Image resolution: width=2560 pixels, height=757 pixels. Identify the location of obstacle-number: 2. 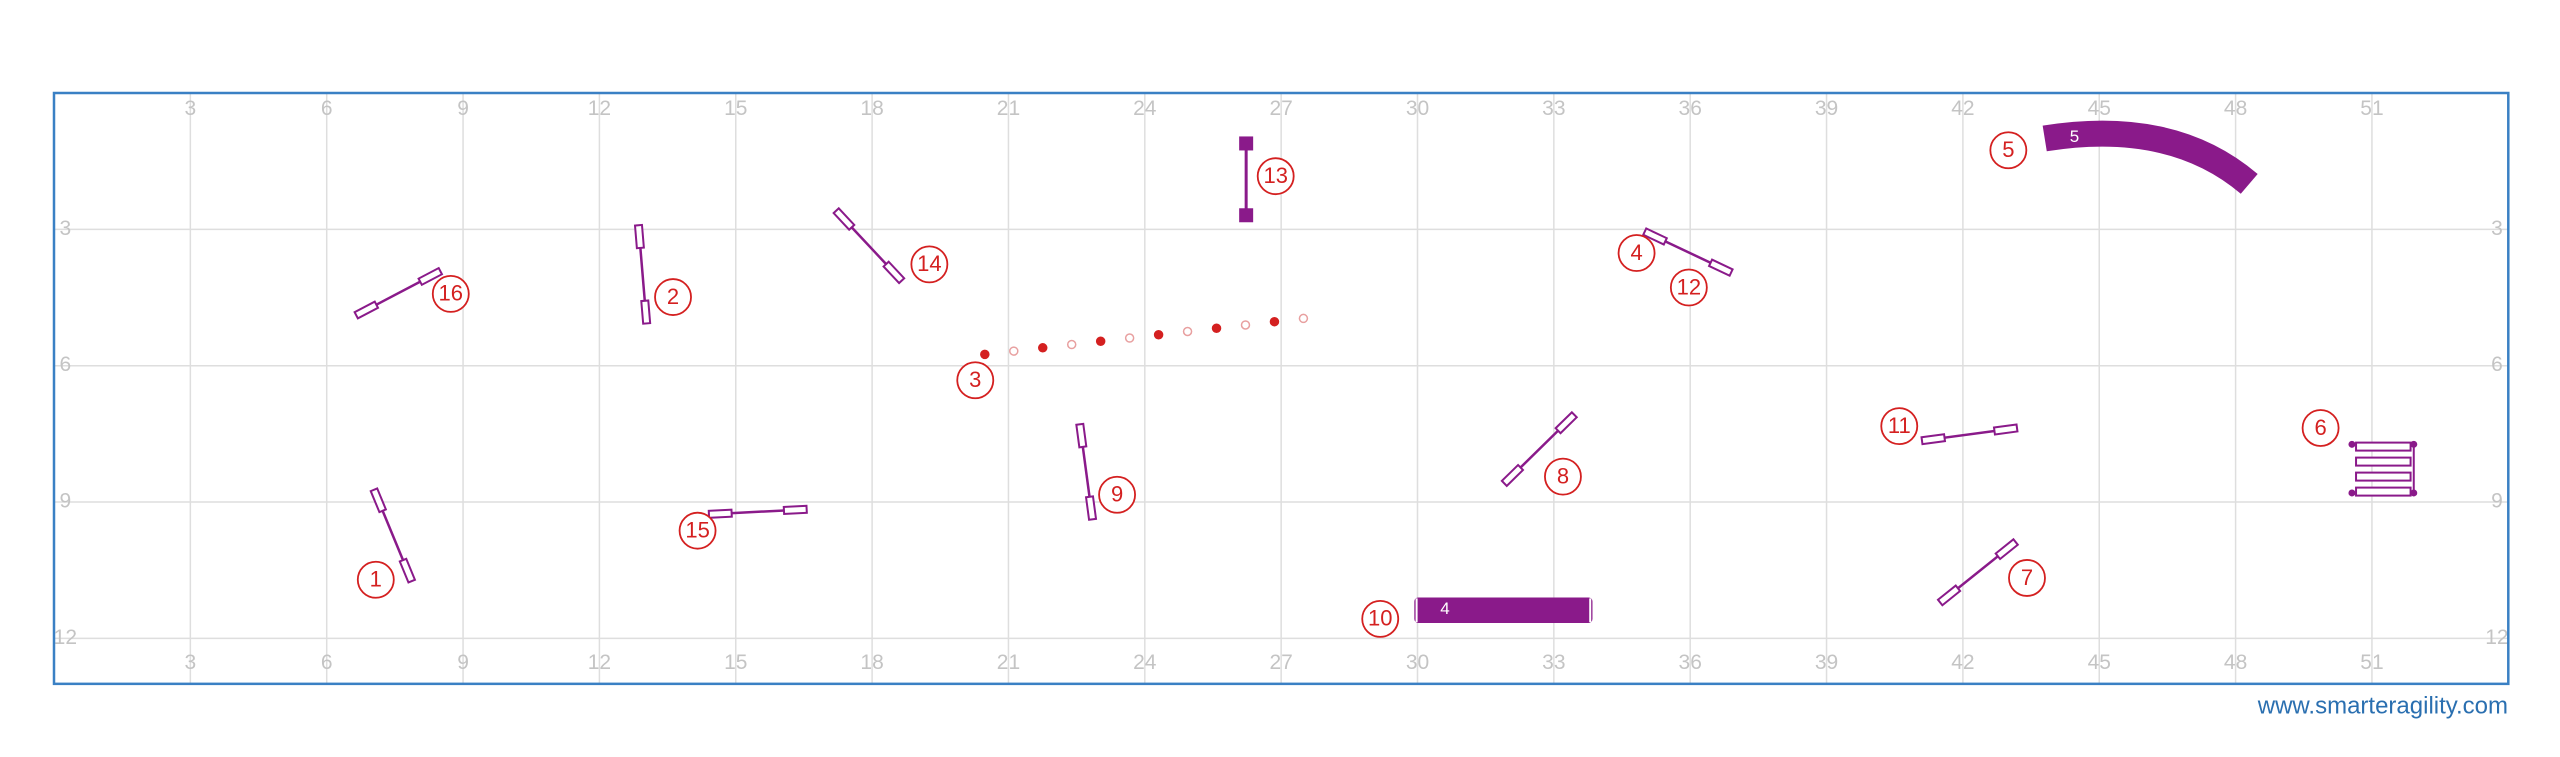
(673, 296).